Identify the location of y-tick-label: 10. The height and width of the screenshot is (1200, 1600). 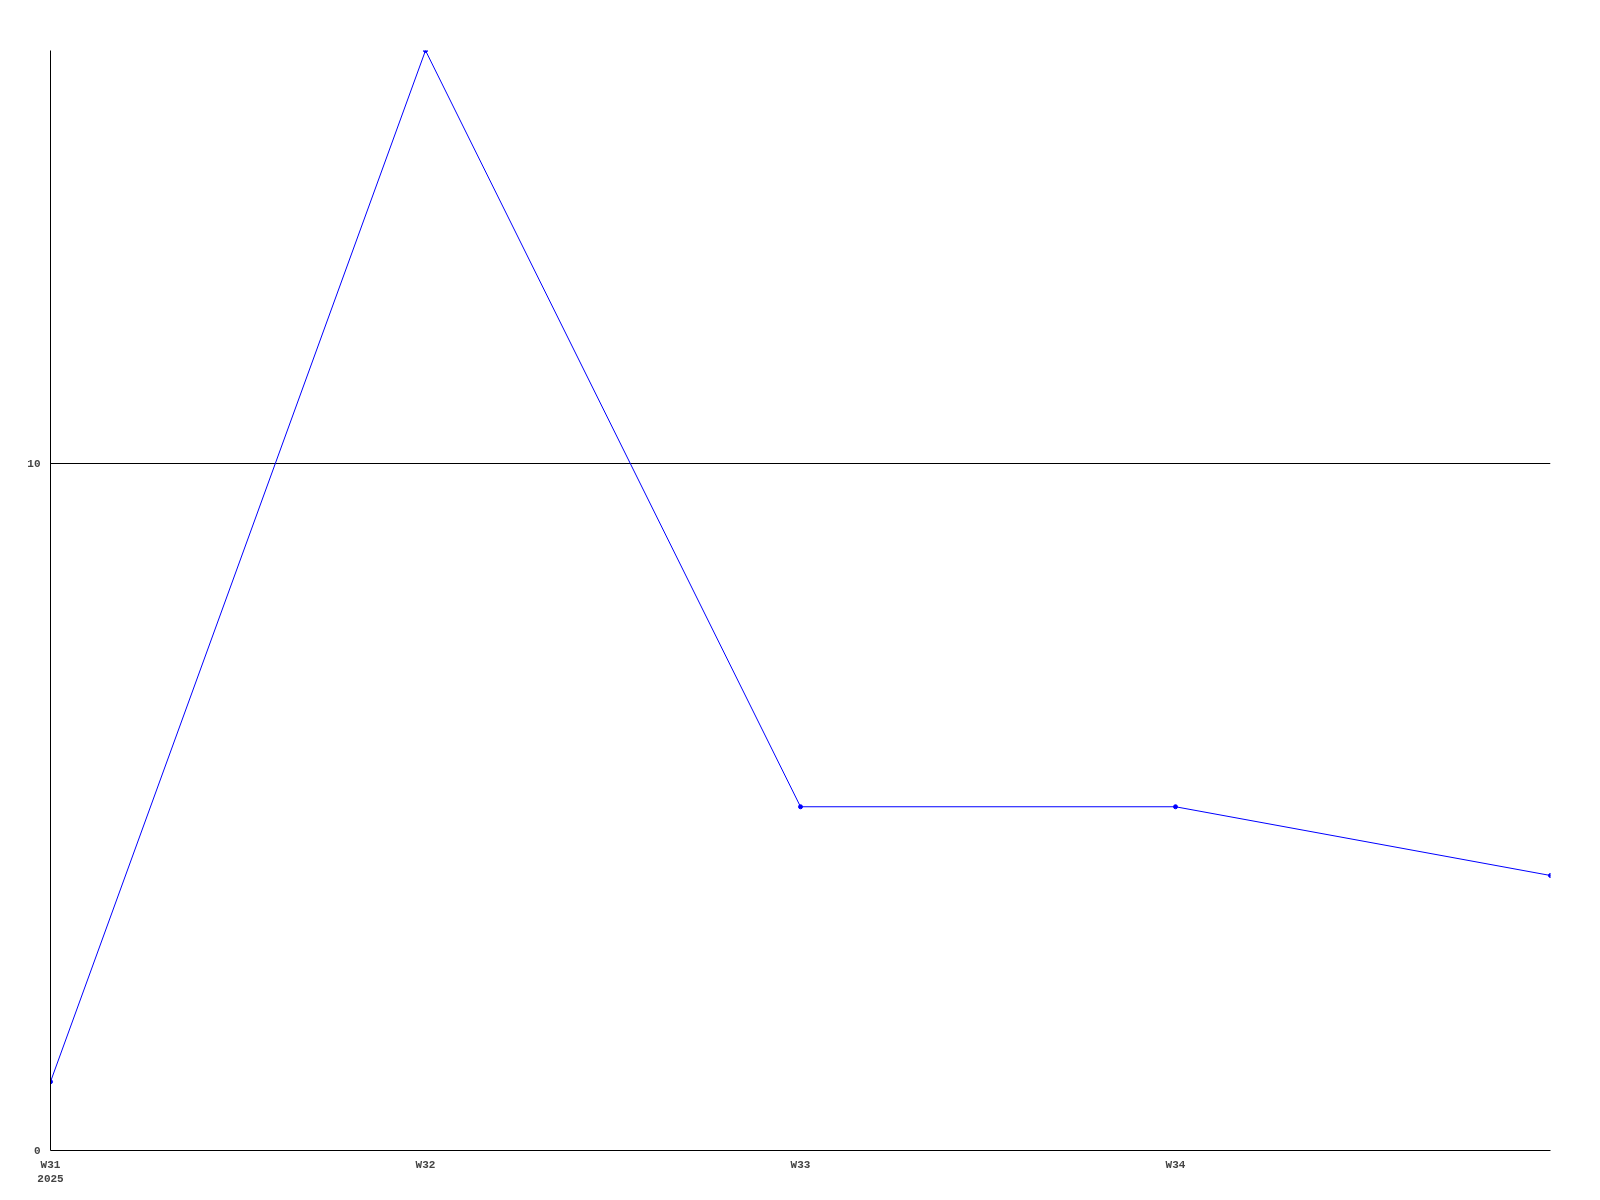
(34, 463).